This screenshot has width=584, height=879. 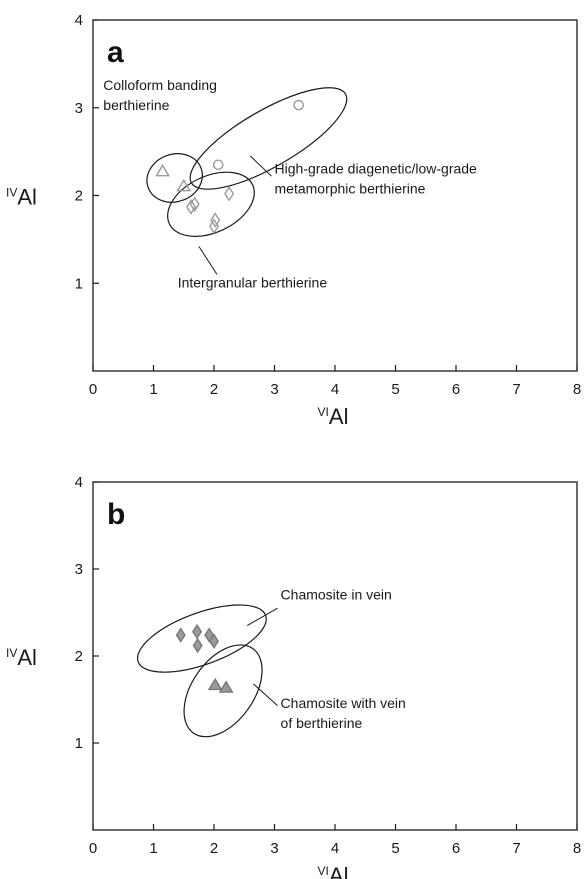 What do you see at coordinates (350, 189) in the screenshot?
I see `annotation-text: metamorphic berthierine` at bounding box center [350, 189].